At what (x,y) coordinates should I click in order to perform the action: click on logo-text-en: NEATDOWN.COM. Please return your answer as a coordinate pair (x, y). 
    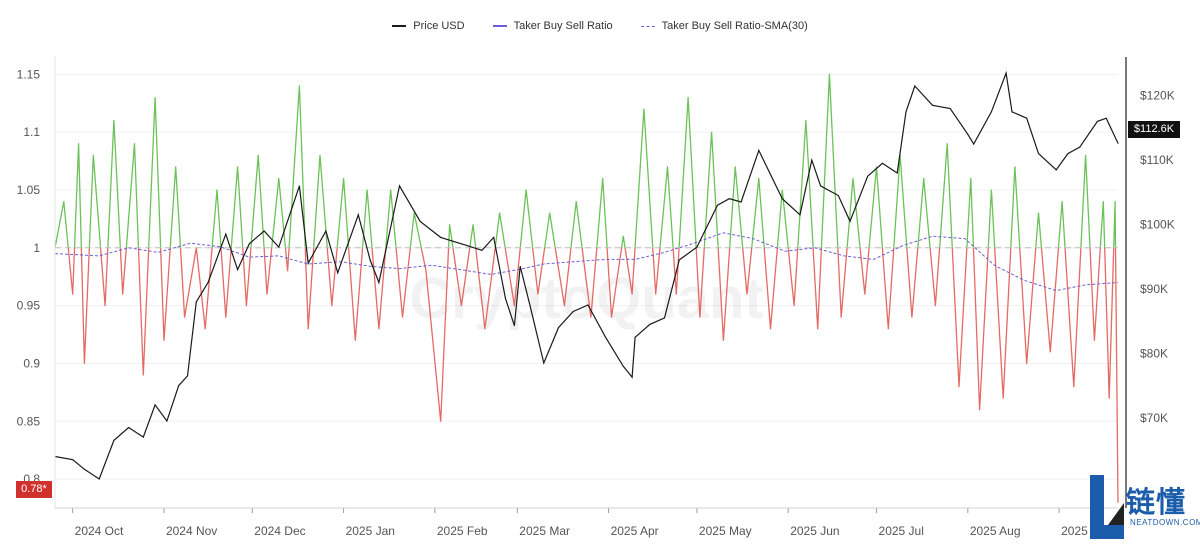
    Looking at the image, I should click on (1165, 522).